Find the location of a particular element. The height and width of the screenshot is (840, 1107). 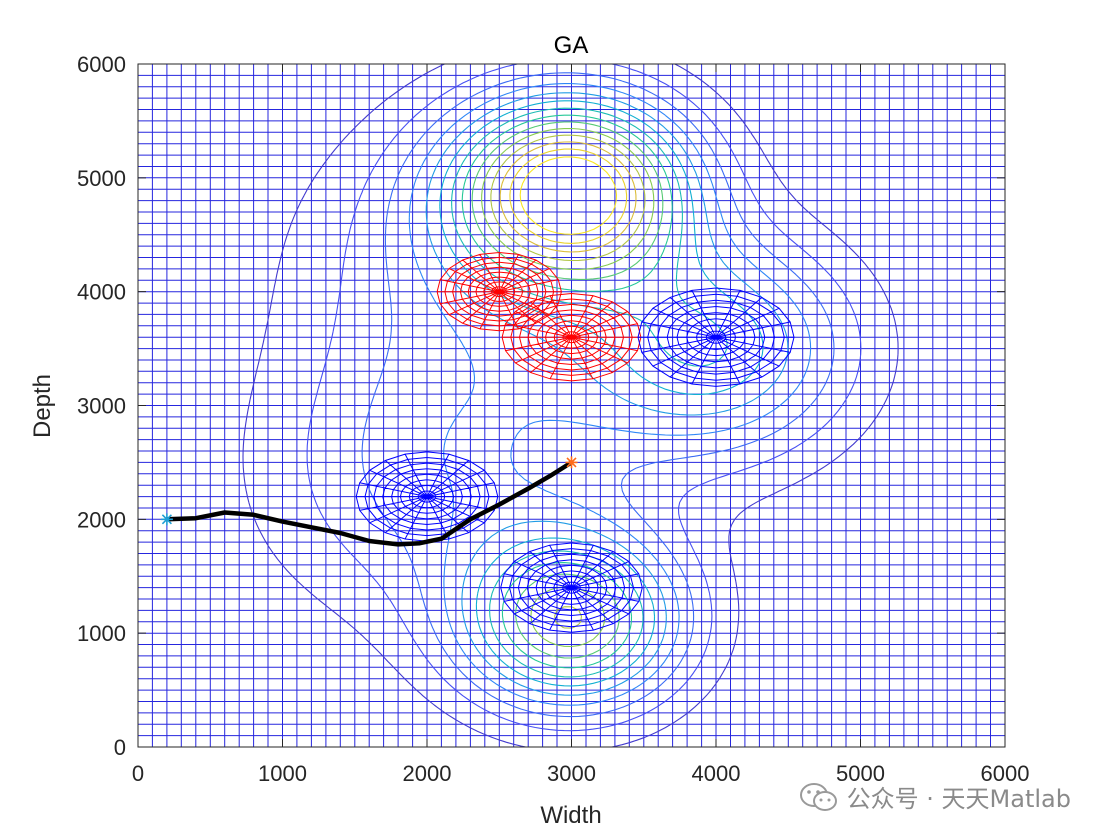

path-line is located at coordinates (369, 503).